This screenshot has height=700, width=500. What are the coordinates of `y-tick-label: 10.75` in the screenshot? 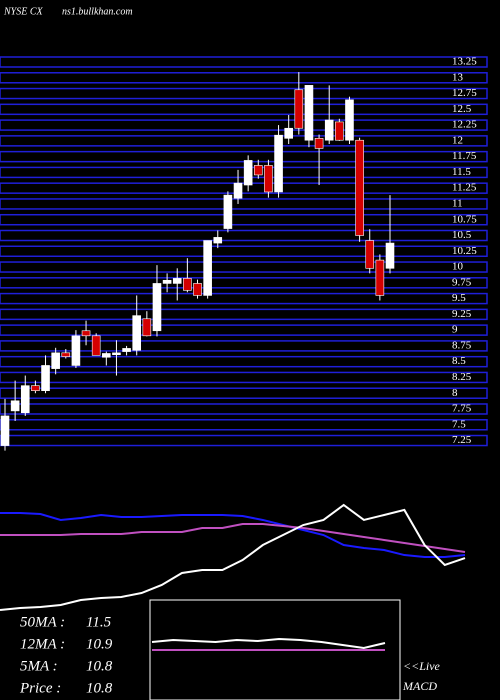 It's located at (464, 219).